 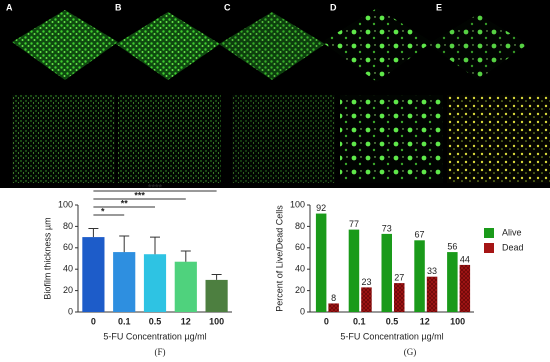 I want to click on value-label: 44, so click(x=465, y=259).